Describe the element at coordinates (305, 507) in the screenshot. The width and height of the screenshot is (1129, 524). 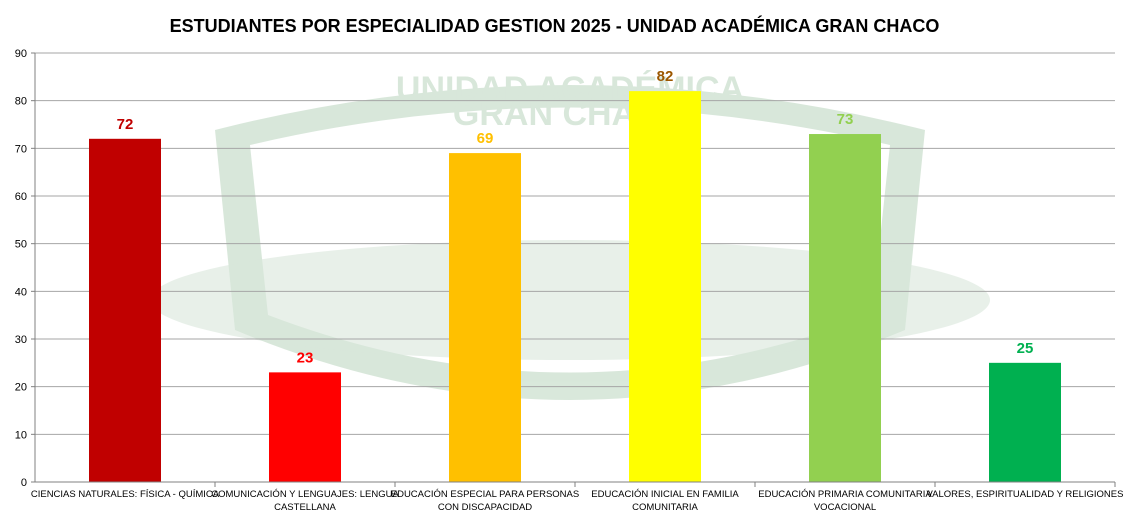
I see `x-tick-label: CASTELLANA` at that location.